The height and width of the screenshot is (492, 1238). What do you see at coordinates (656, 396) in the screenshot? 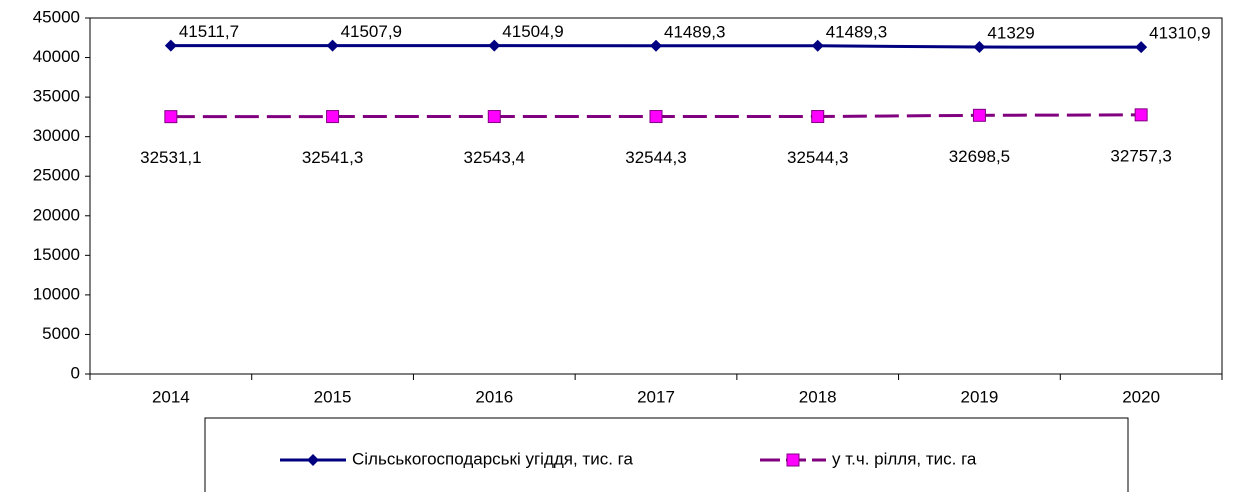
I see `x-tick-label: 2017` at bounding box center [656, 396].